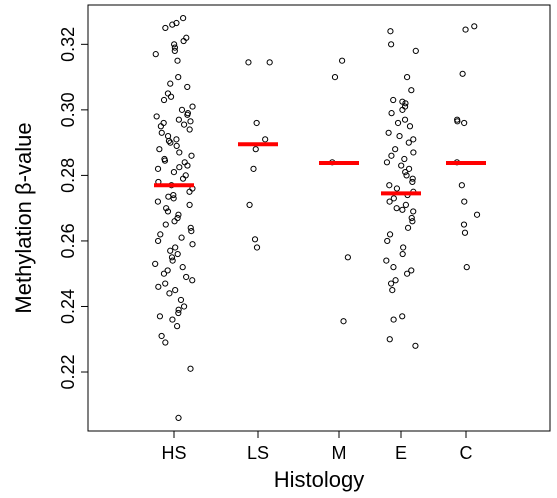 The height and width of the screenshot is (498, 557). I want to click on y-tick-label: 0.24, so click(68, 306).